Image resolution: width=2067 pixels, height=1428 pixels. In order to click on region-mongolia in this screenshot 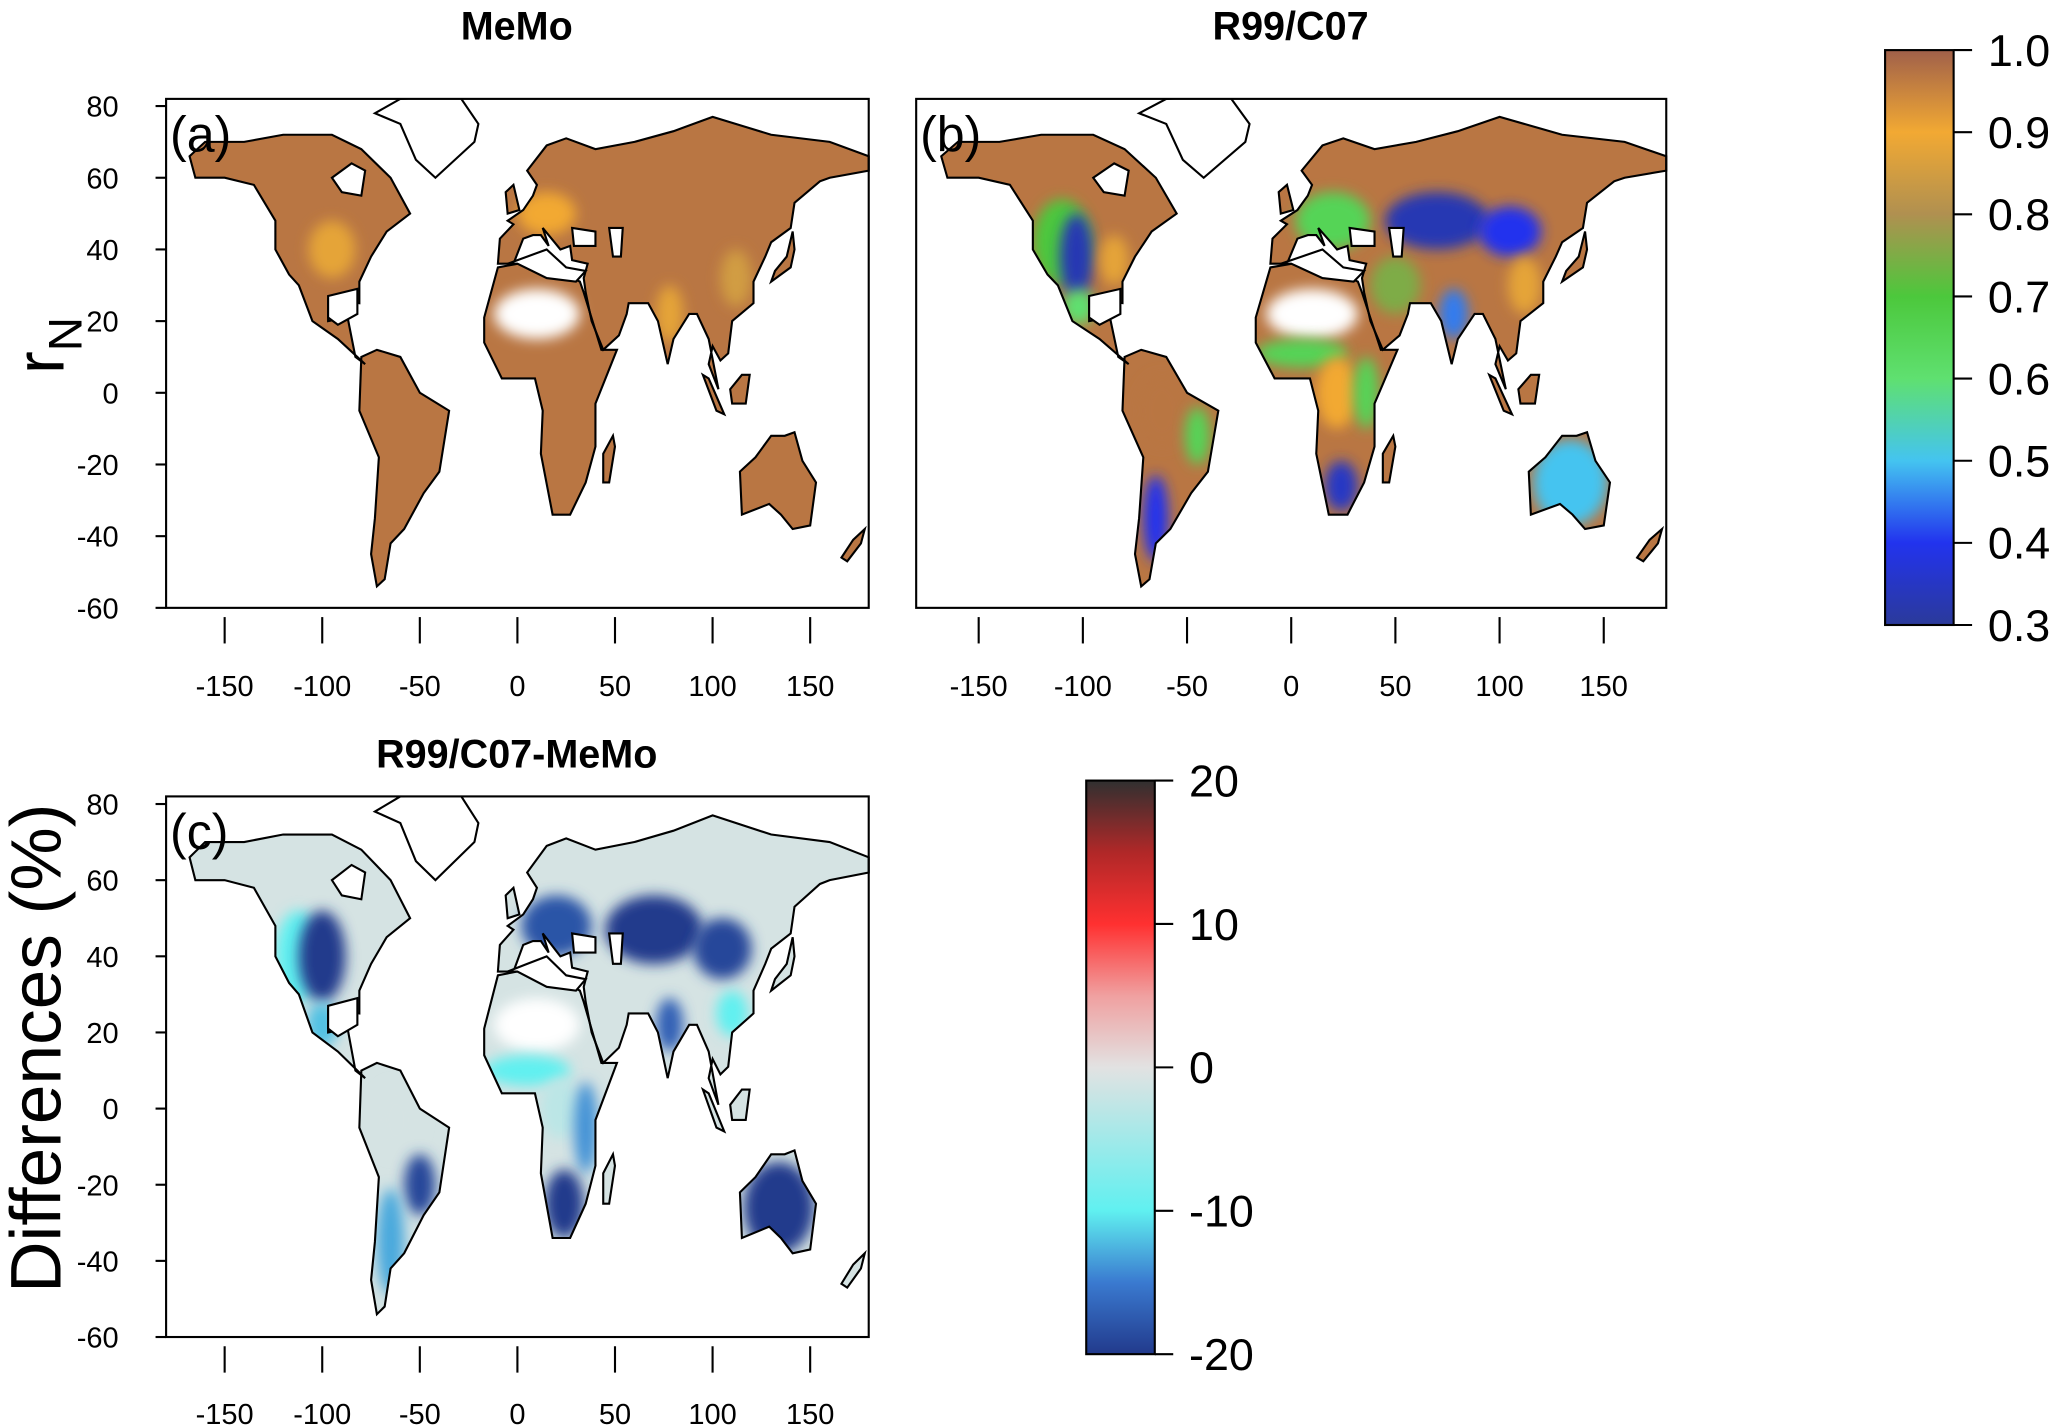, I will do `click(1510, 231)`.